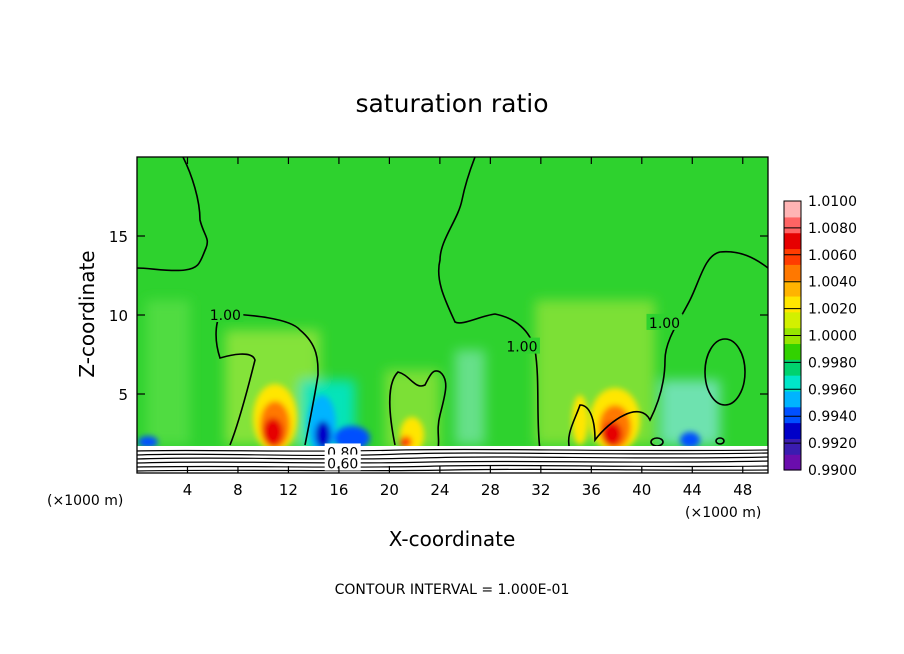 Image resolution: width=904 pixels, height=654 pixels. What do you see at coordinates (832, 310) in the screenshot?
I see `colorbar-label: 1.0020` at bounding box center [832, 310].